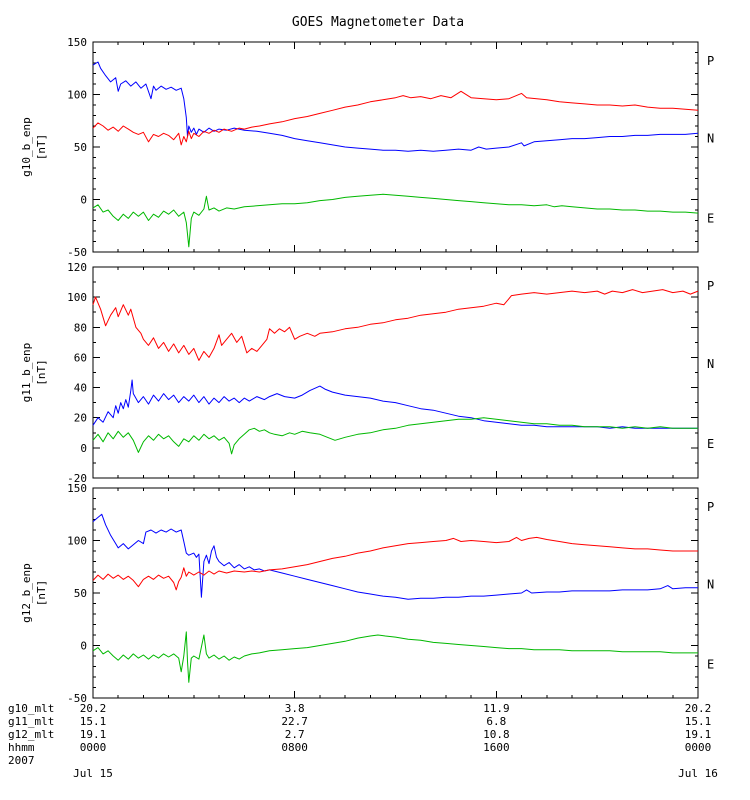  Describe the element at coordinates (80, 357) in the screenshot. I see `y-tick-label: 60` at that location.